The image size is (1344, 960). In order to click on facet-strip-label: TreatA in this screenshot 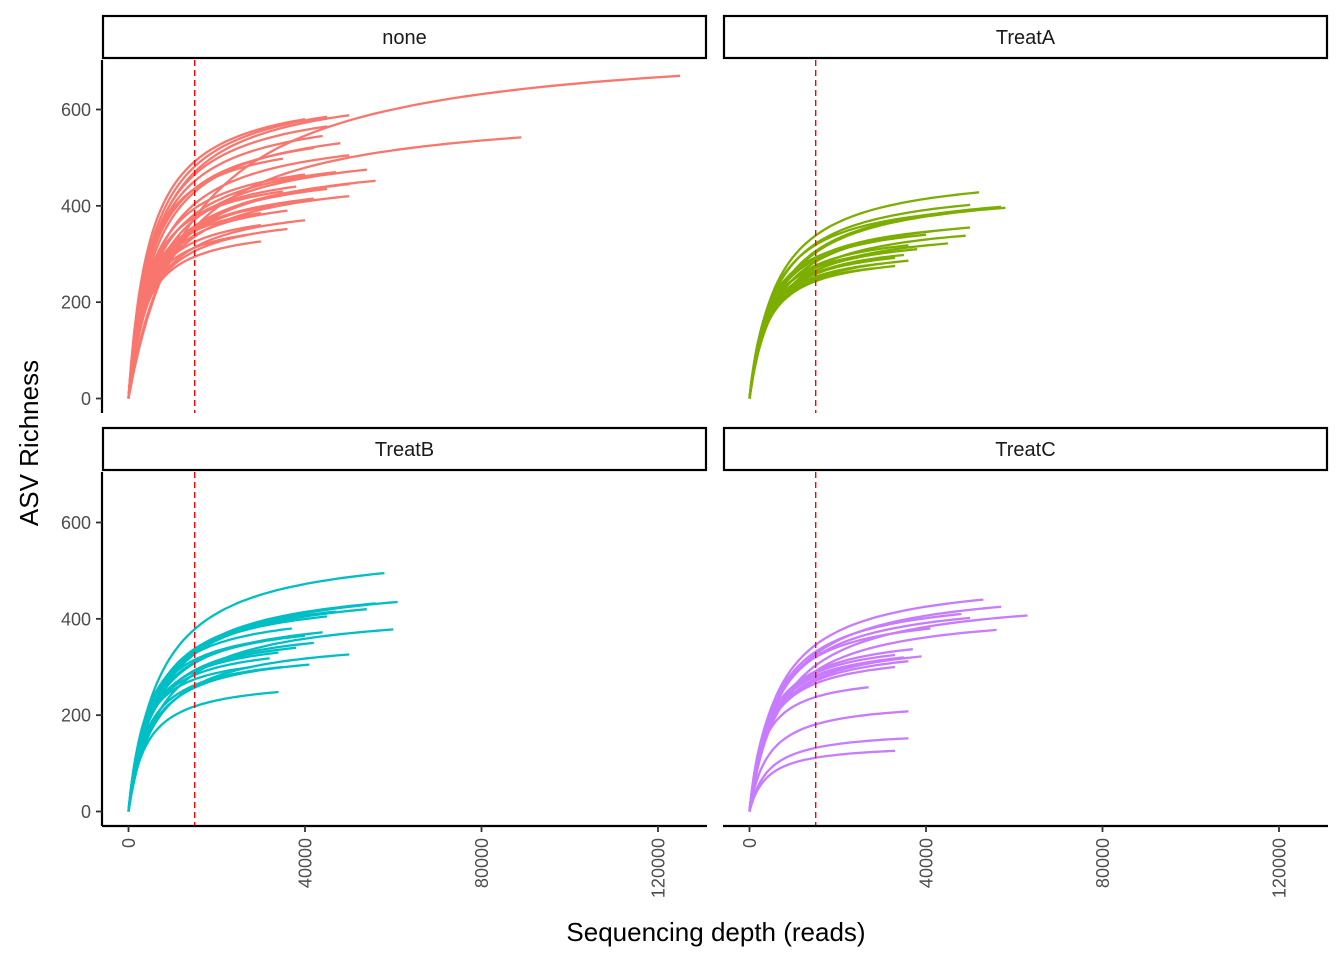, I will do `click(1026, 38)`.